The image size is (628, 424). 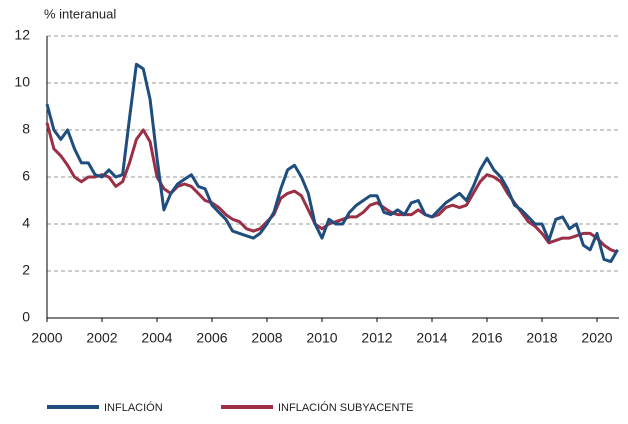 What do you see at coordinates (376, 338) in the screenshot?
I see `x-tick-label: 2012` at bounding box center [376, 338].